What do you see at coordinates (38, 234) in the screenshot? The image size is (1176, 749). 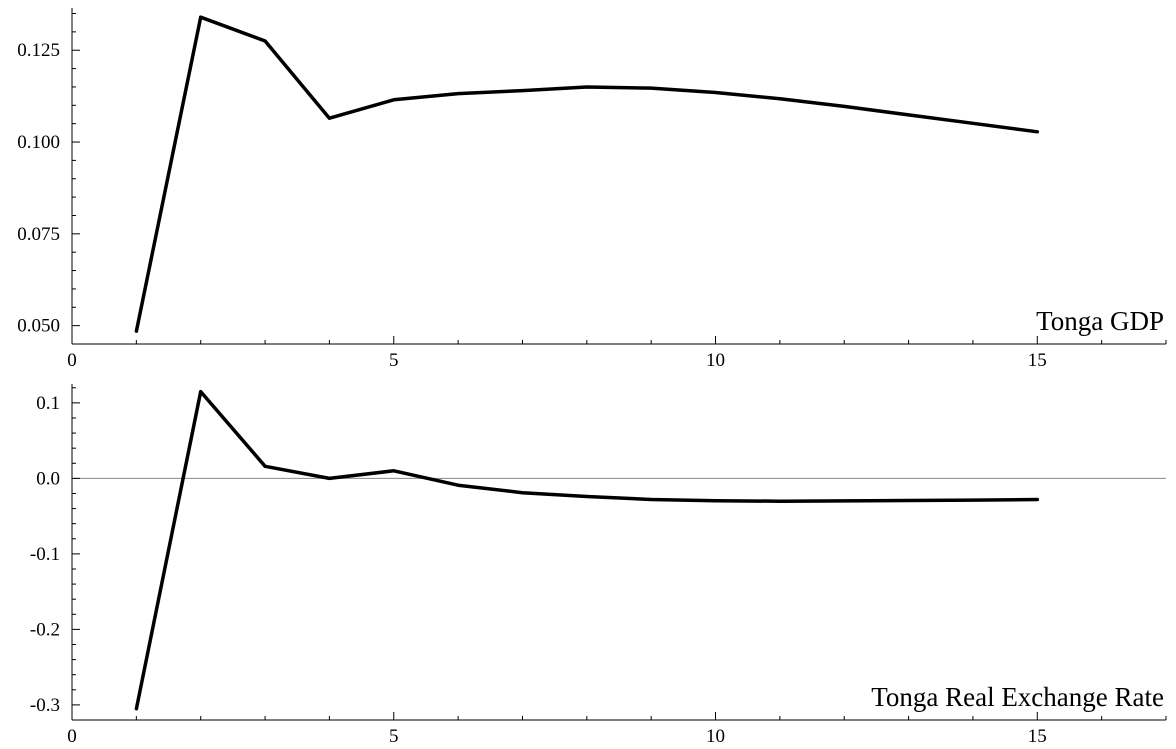 I see `y-tick-label: 0.075` at bounding box center [38, 234].